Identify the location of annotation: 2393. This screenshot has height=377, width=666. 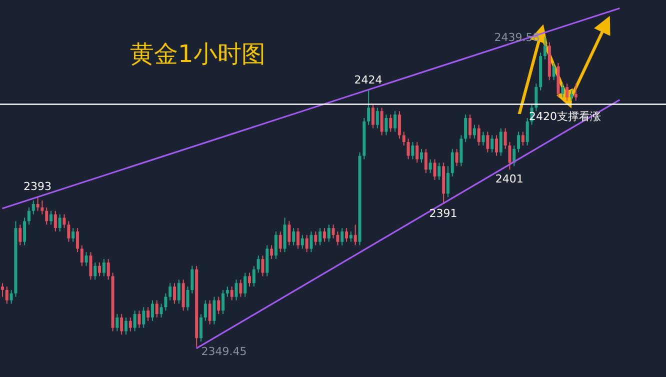
(37, 187).